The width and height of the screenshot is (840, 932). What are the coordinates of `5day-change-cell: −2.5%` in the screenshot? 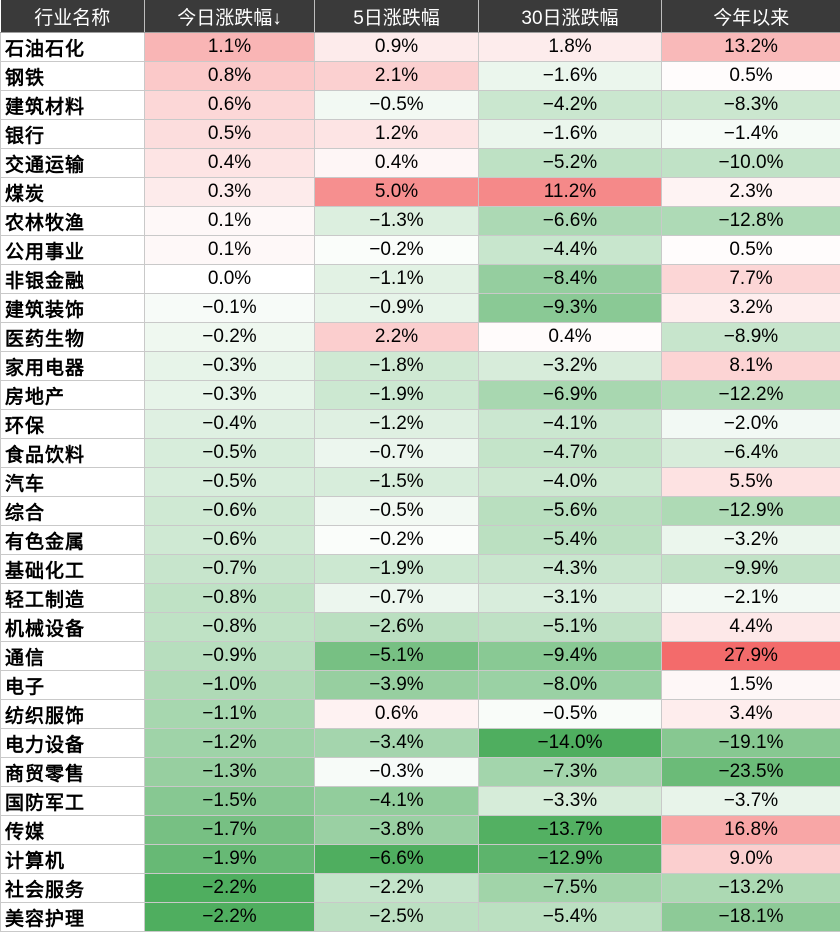 It's located at (397, 917).